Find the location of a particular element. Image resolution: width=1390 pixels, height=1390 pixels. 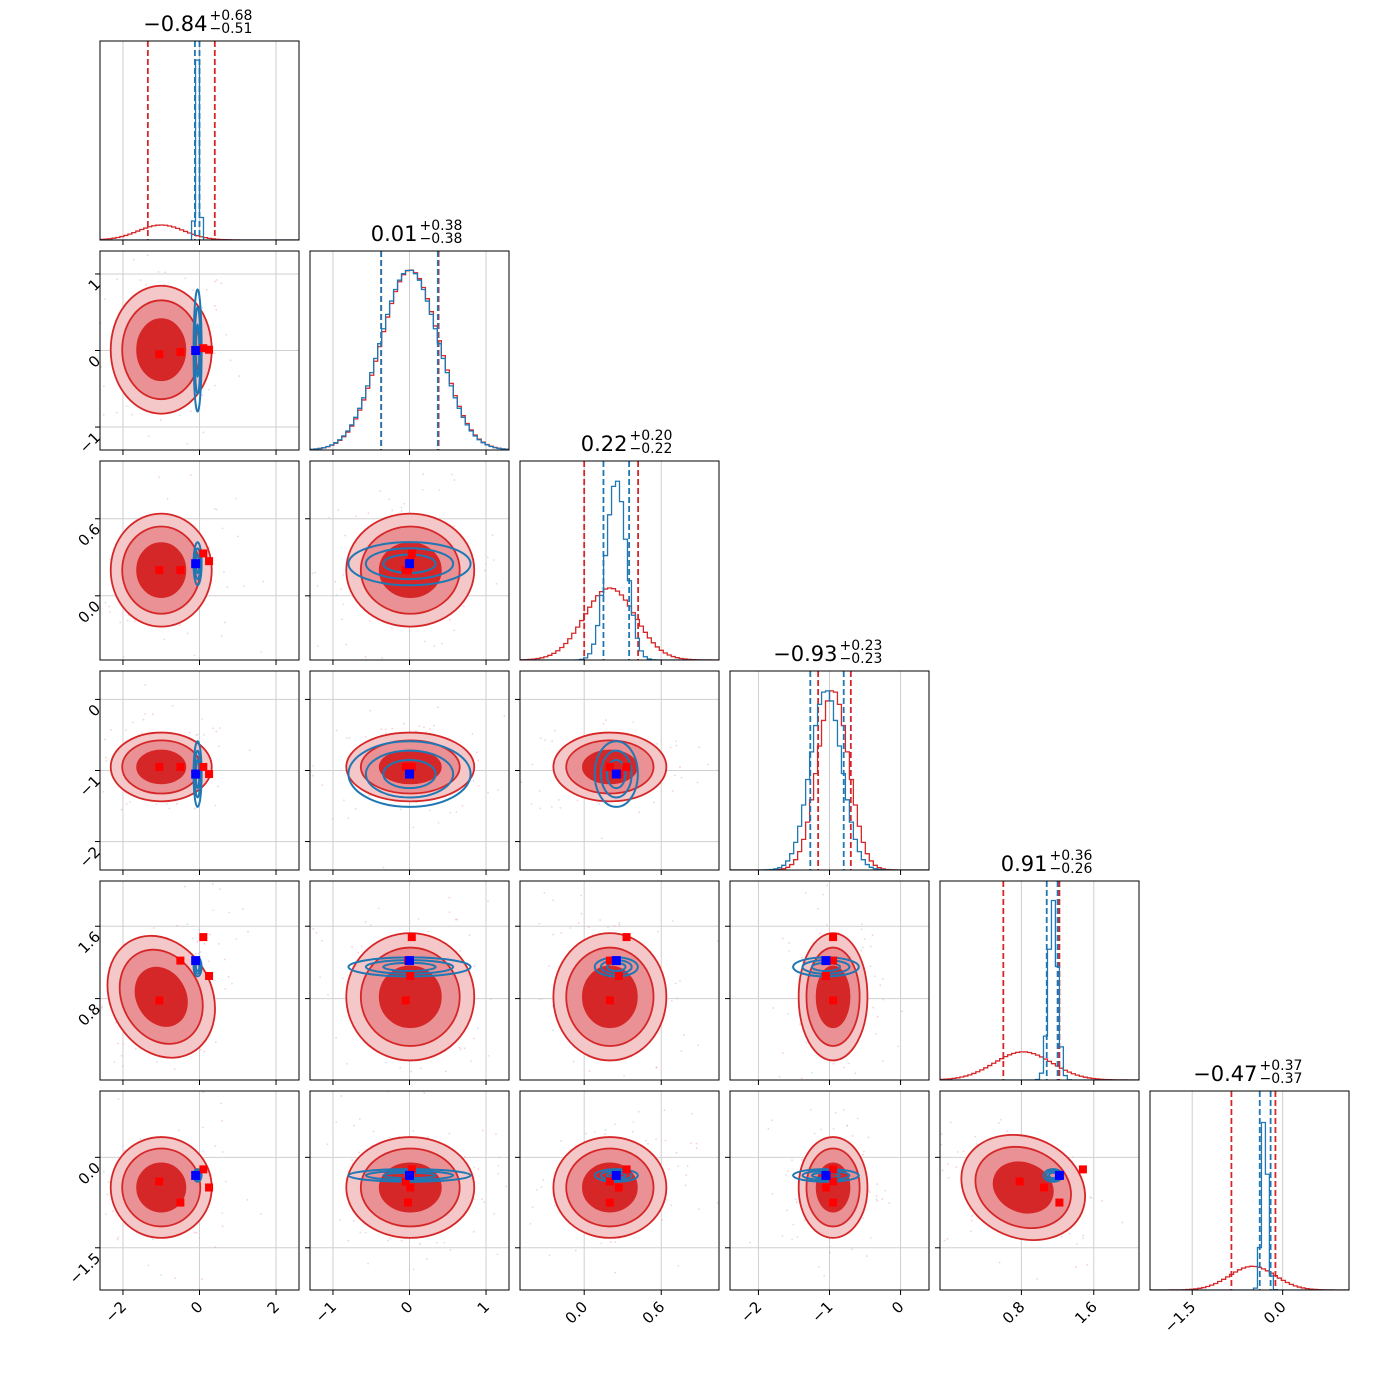

title-value-1: 0.01 is located at coordinates (394, 234).